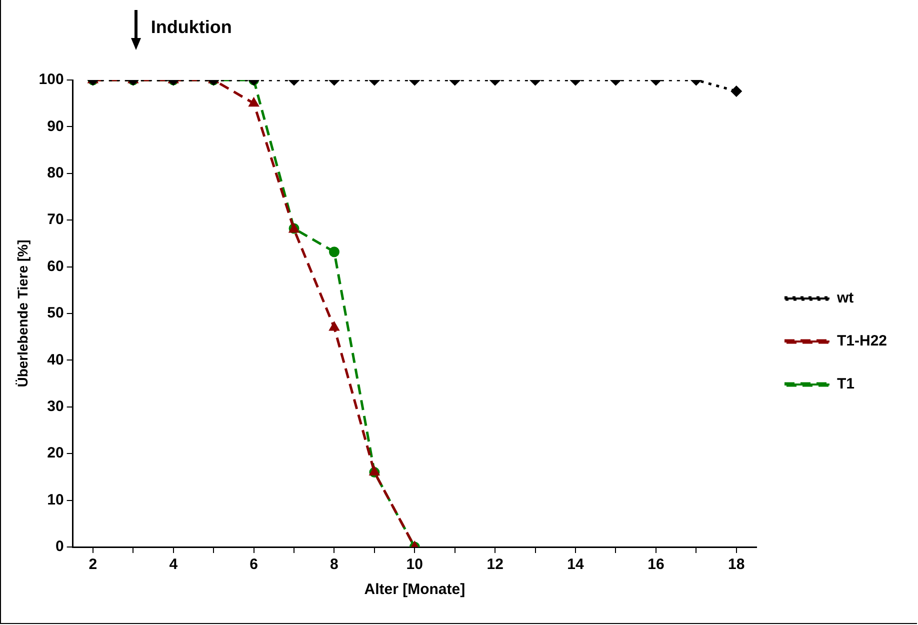 The width and height of the screenshot is (918, 625). Describe the element at coordinates (862, 341) in the screenshot. I see `legend-label: T1-H22` at that location.